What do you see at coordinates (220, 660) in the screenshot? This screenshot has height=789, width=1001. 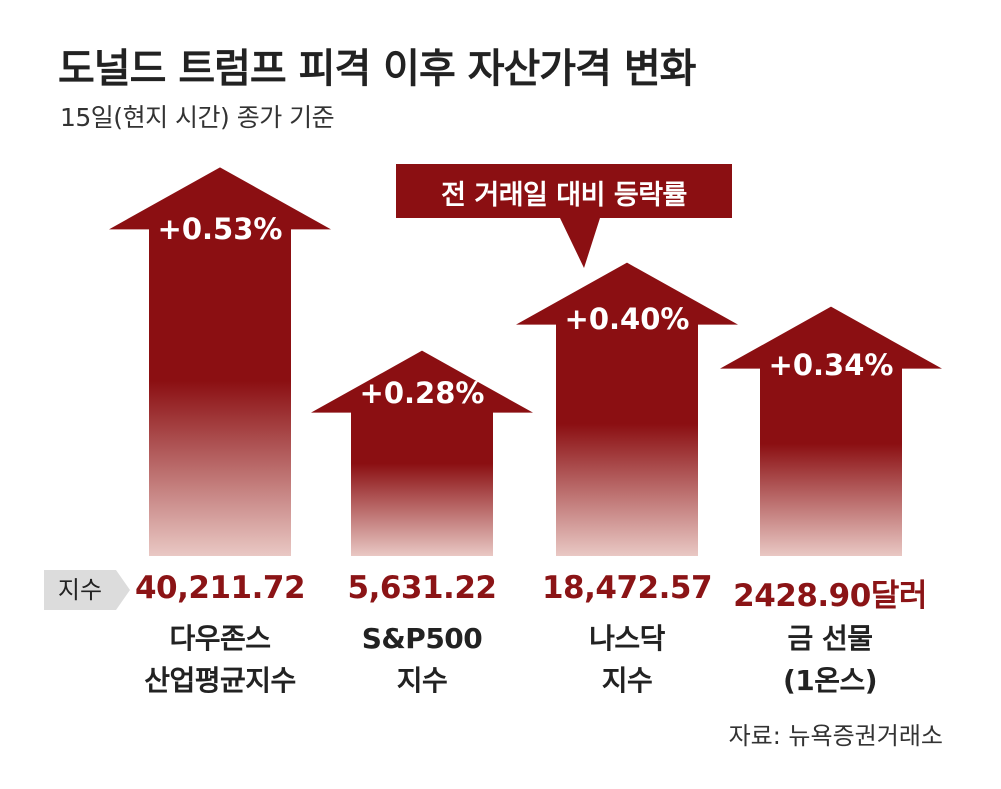 I see `category-name-dow: 다우존스 산업평균지수` at bounding box center [220, 660].